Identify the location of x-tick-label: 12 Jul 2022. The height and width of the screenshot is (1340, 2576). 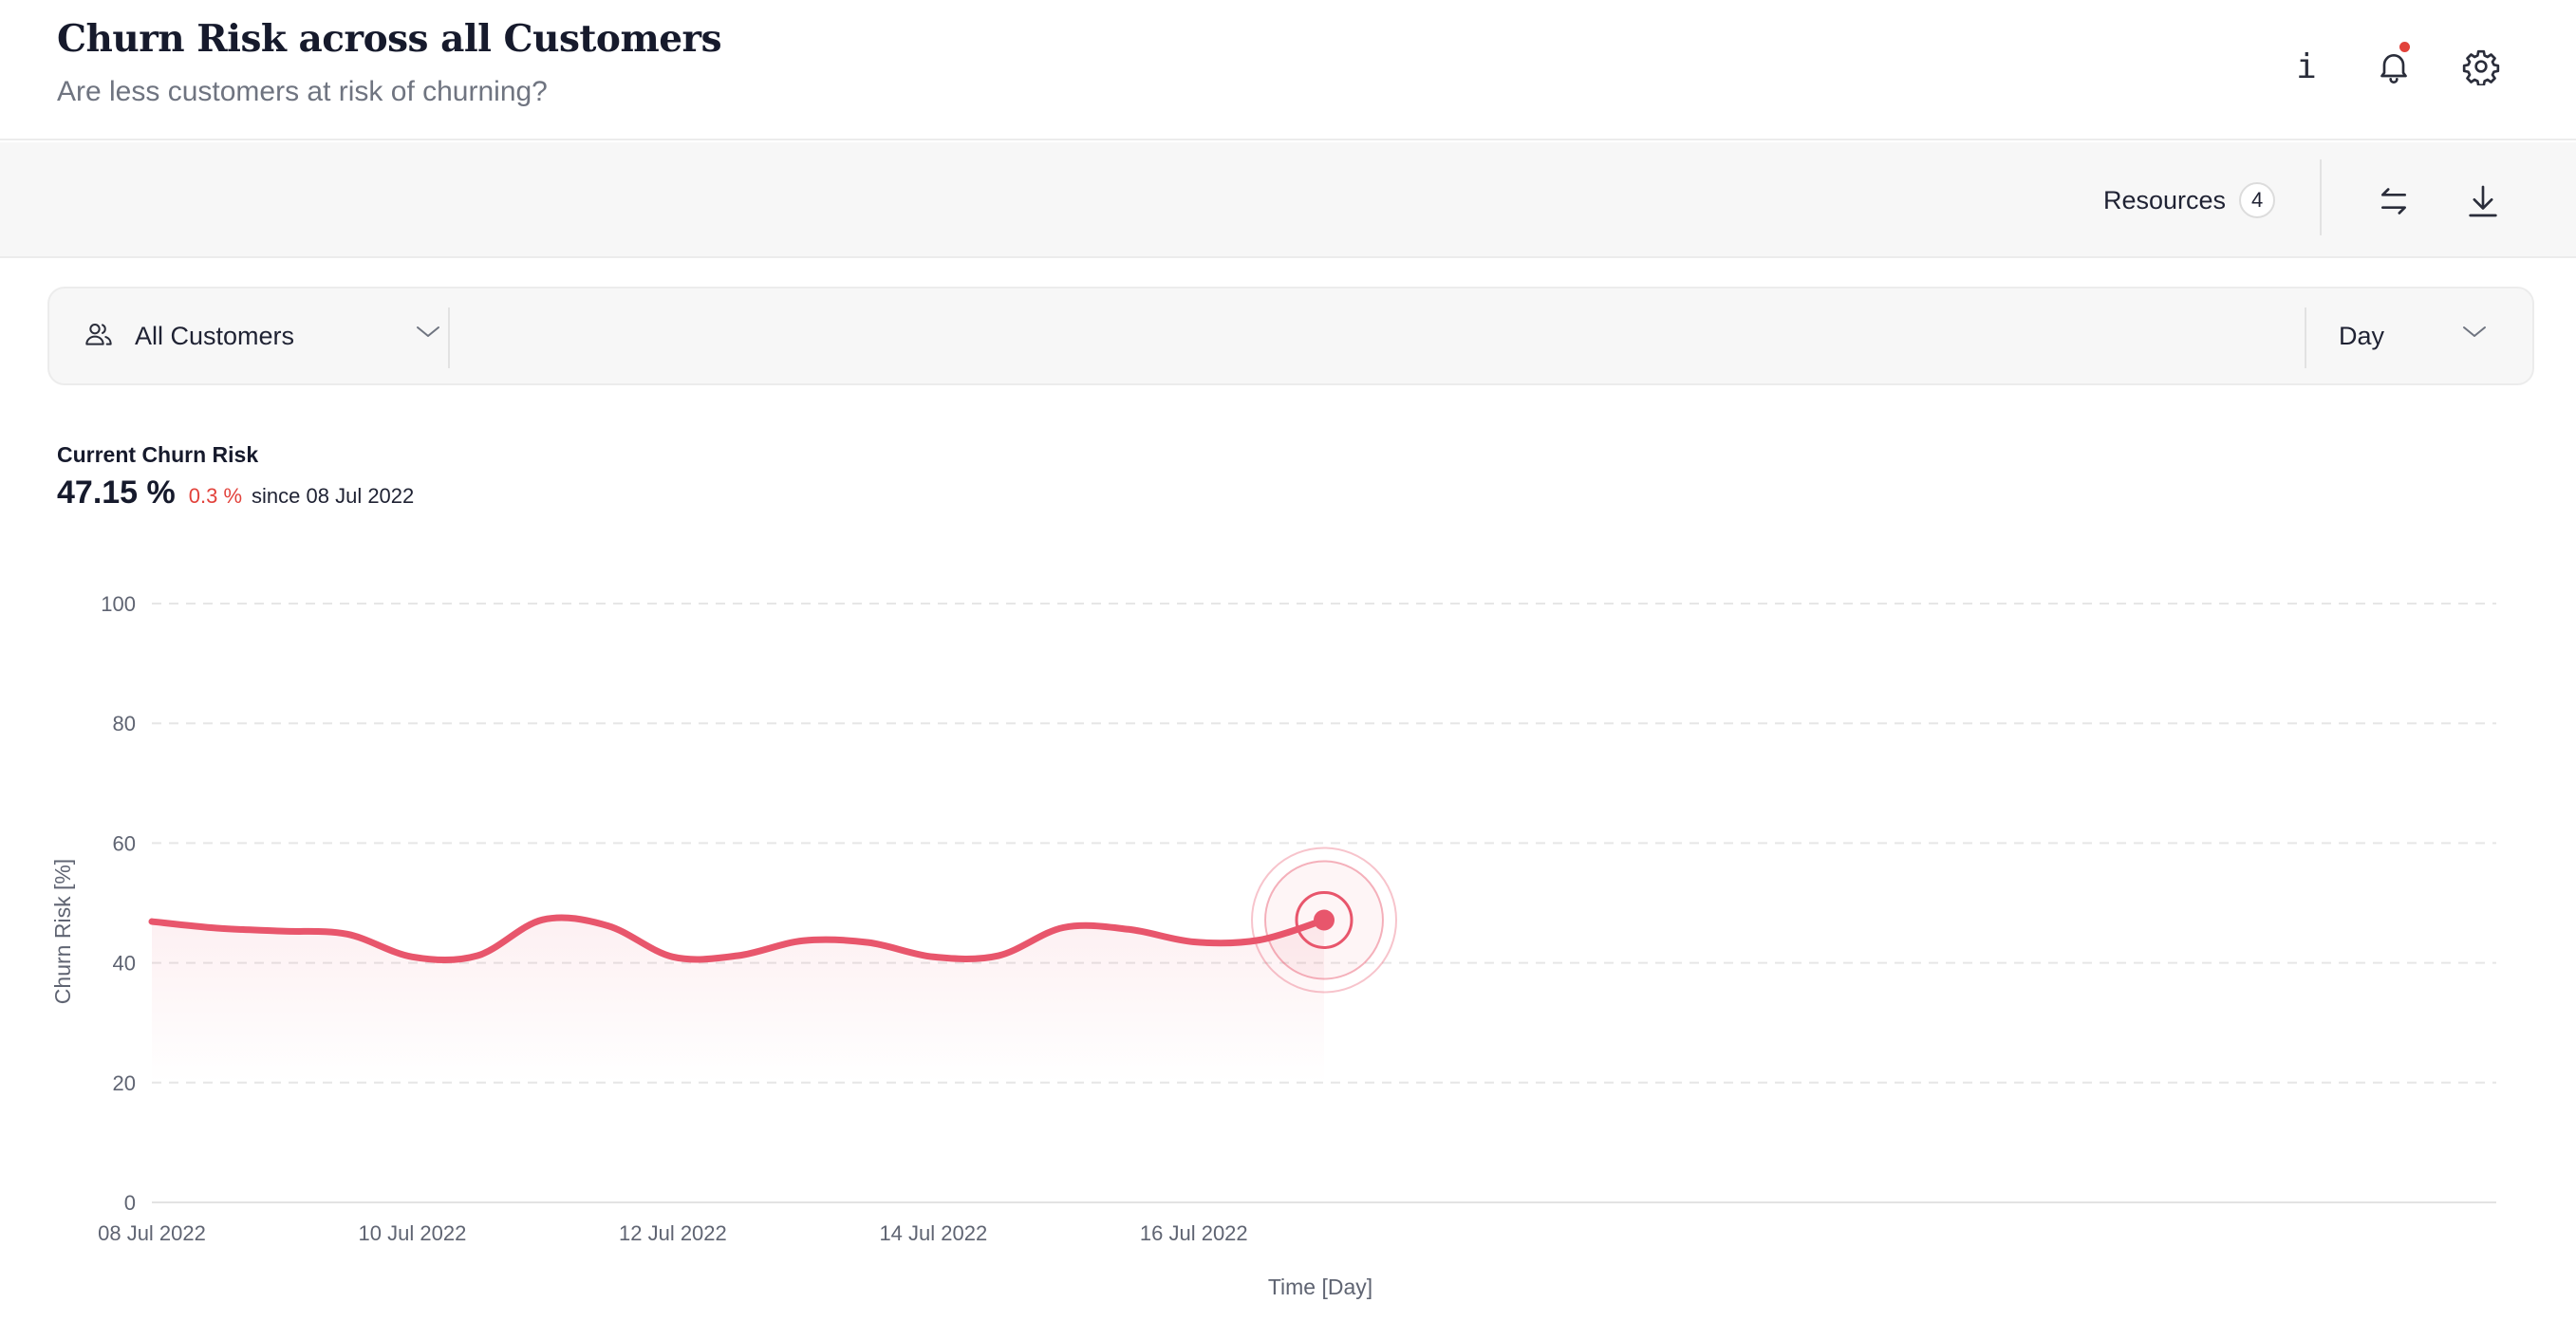
(673, 1233).